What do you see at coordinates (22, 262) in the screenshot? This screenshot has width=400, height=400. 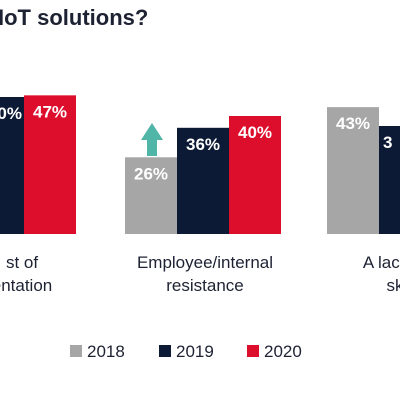 I see `category-label: st of` at bounding box center [22, 262].